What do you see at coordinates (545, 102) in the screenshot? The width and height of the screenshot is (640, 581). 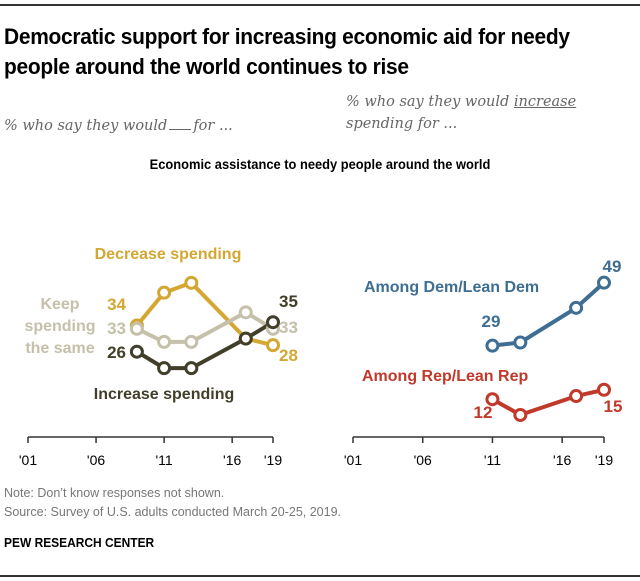 I see `right-subtitle-emphasis: increase` at bounding box center [545, 102].